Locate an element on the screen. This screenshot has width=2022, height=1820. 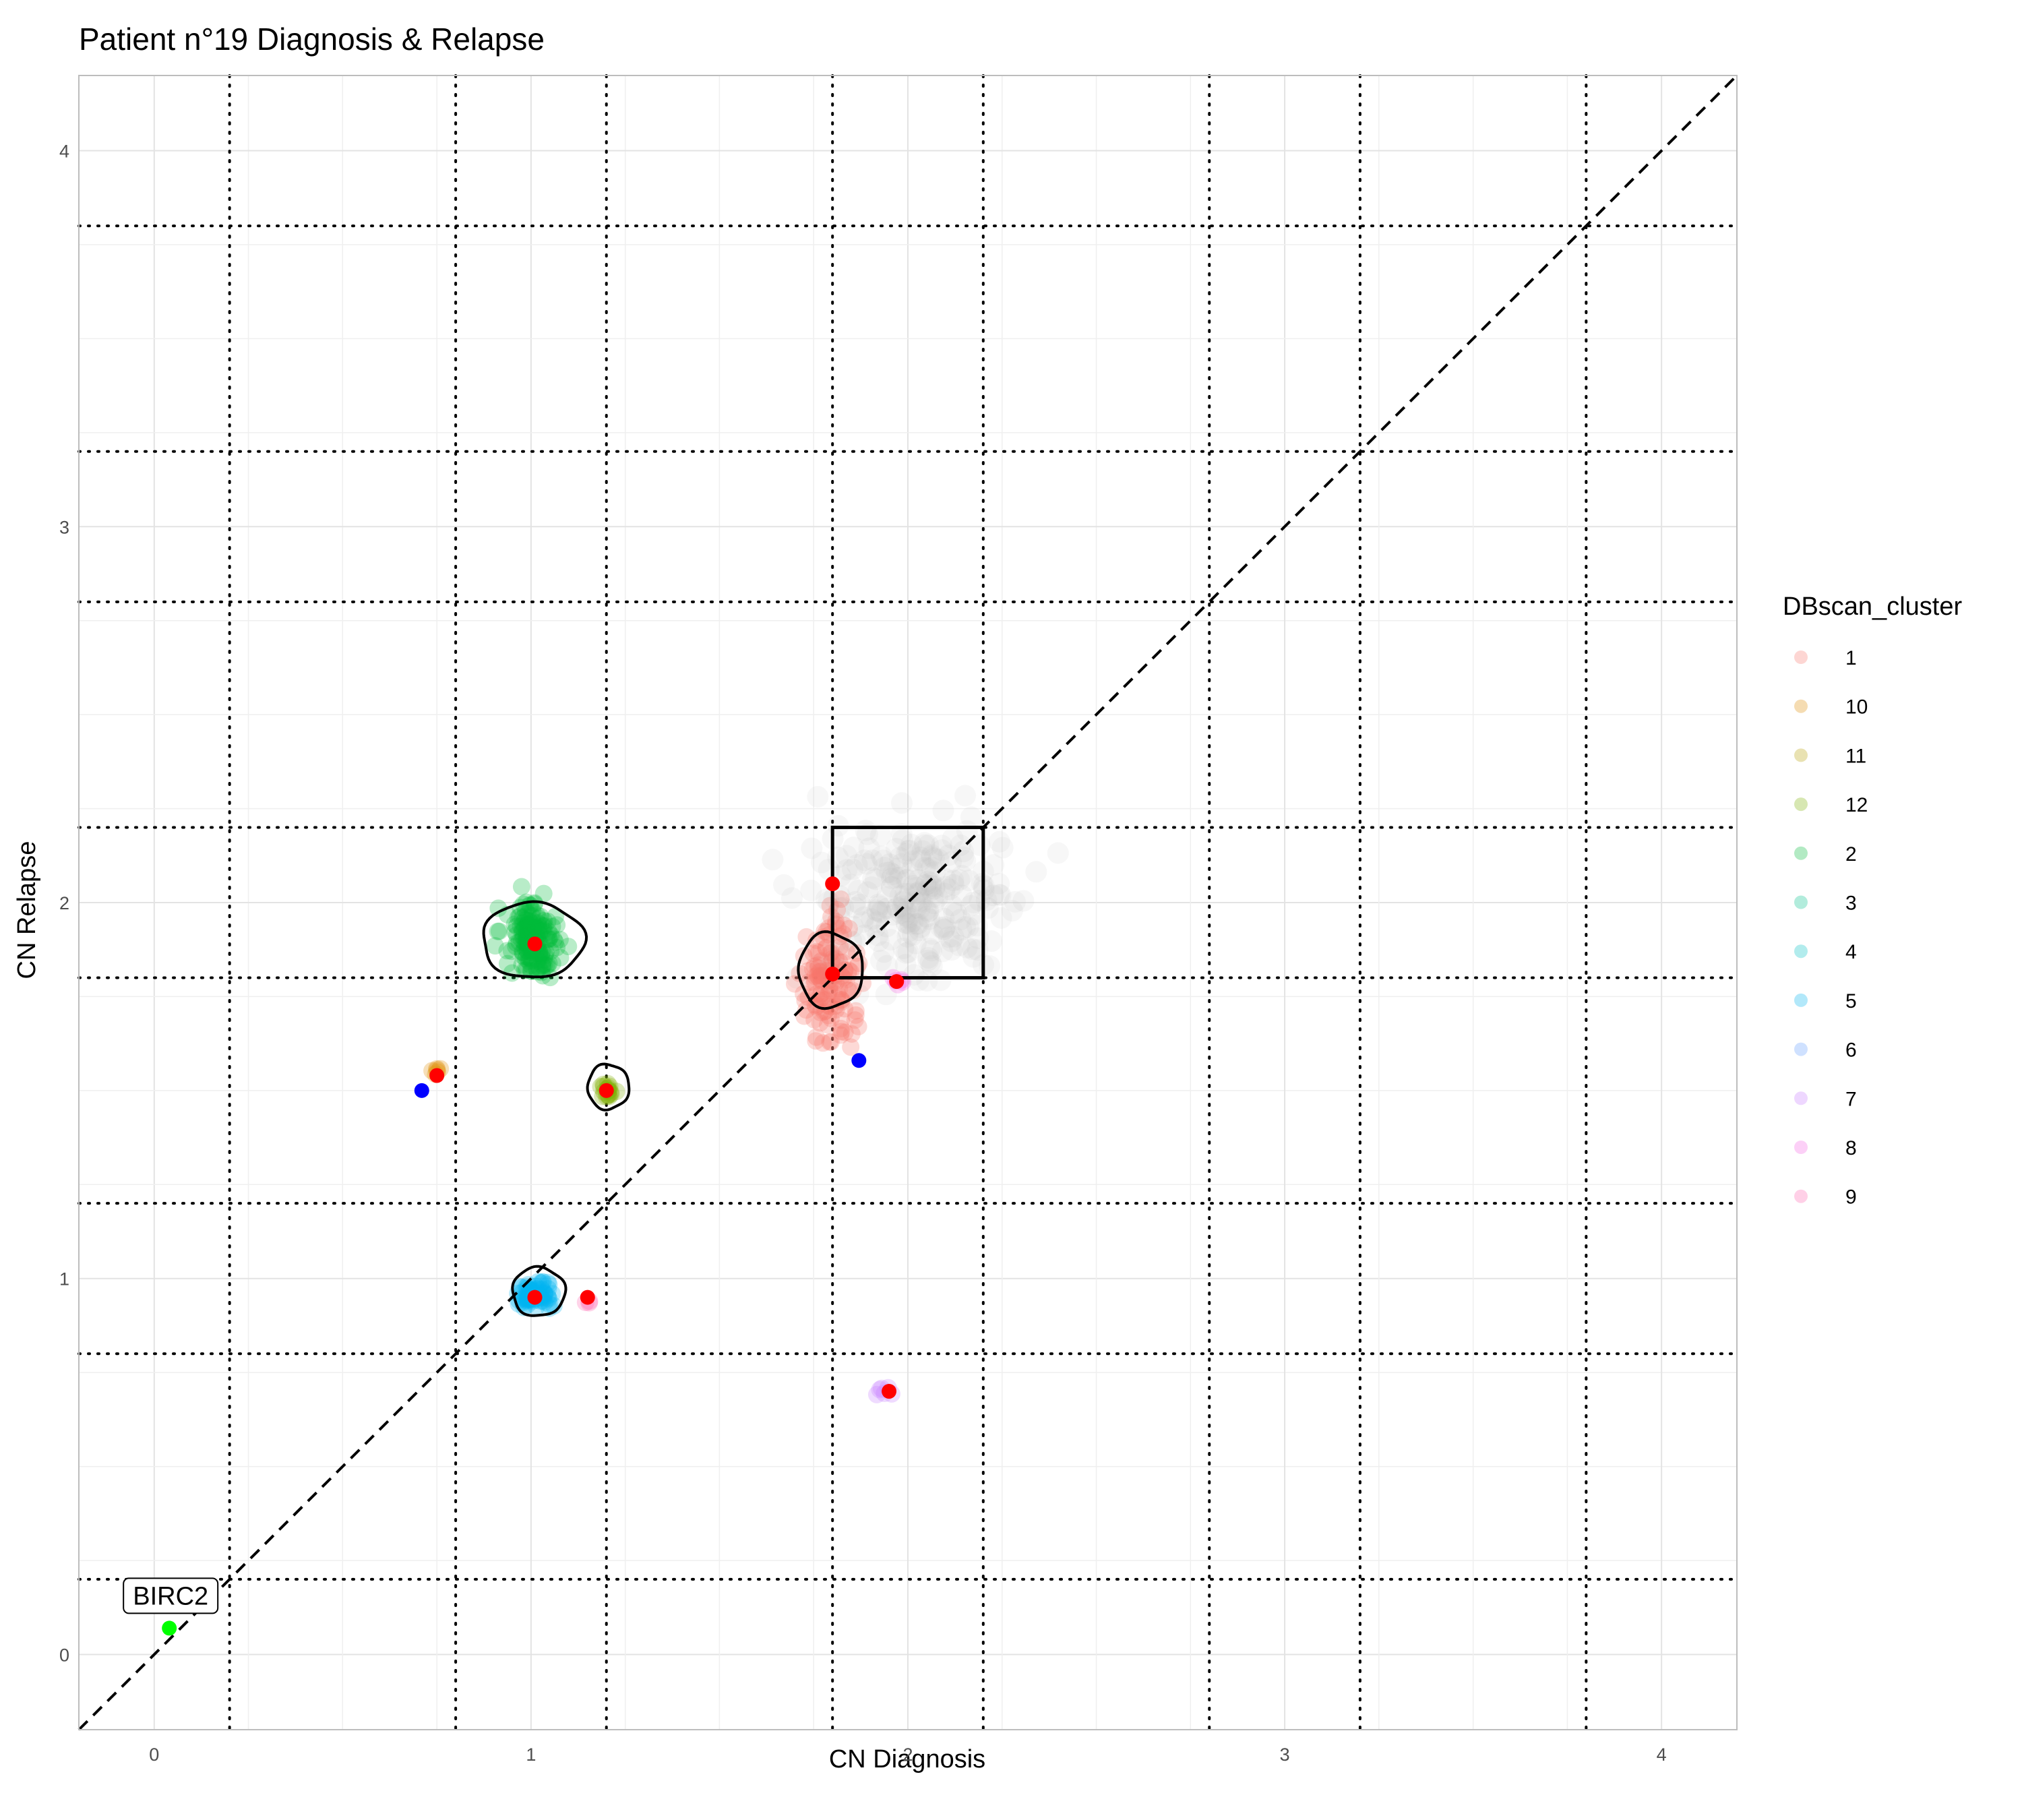
legend-label: 7 is located at coordinates (1851, 1099).